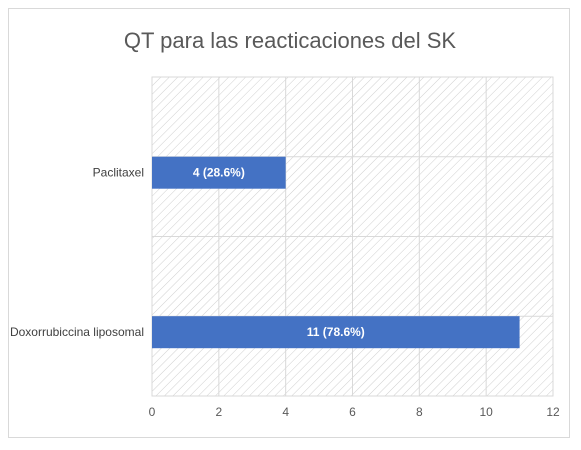 This screenshot has height=450, width=581. What do you see at coordinates (553, 412) in the screenshot?
I see `x-tick-label: 12` at bounding box center [553, 412].